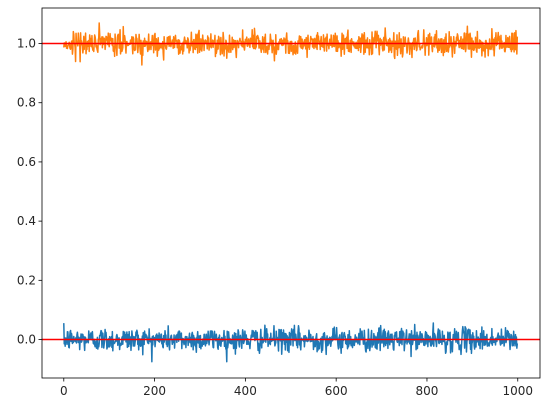 This screenshot has width=547, height=413. Describe the element at coordinates (26, 340) in the screenshot. I see `y-tick-label: 0.0` at that location.